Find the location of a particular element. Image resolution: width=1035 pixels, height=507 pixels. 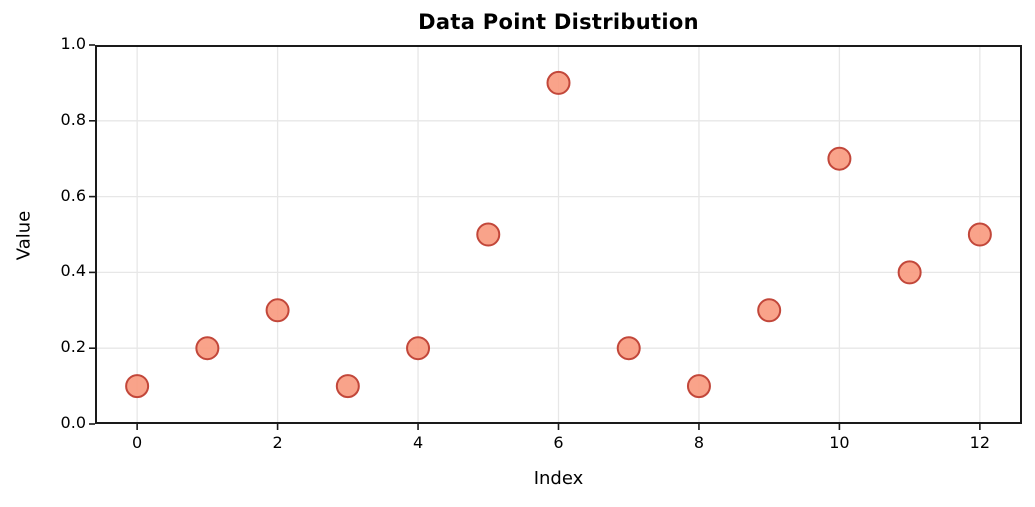

x-tick-label: 6 is located at coordinates (558, 442).